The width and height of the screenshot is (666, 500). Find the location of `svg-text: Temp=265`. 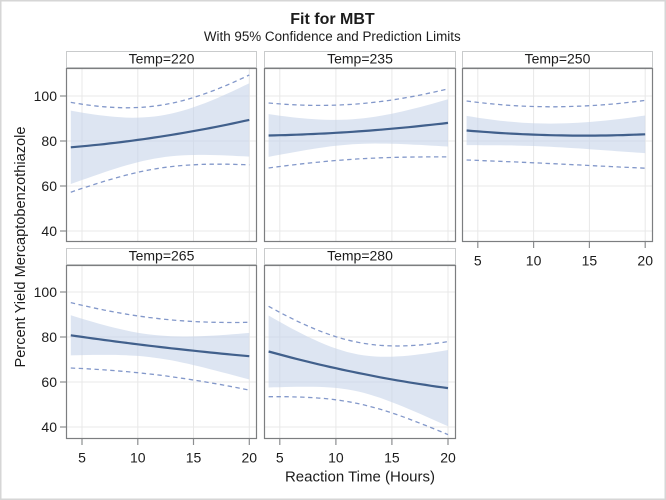

svg-text: Temp=265 is located at coordinates (162, 256).